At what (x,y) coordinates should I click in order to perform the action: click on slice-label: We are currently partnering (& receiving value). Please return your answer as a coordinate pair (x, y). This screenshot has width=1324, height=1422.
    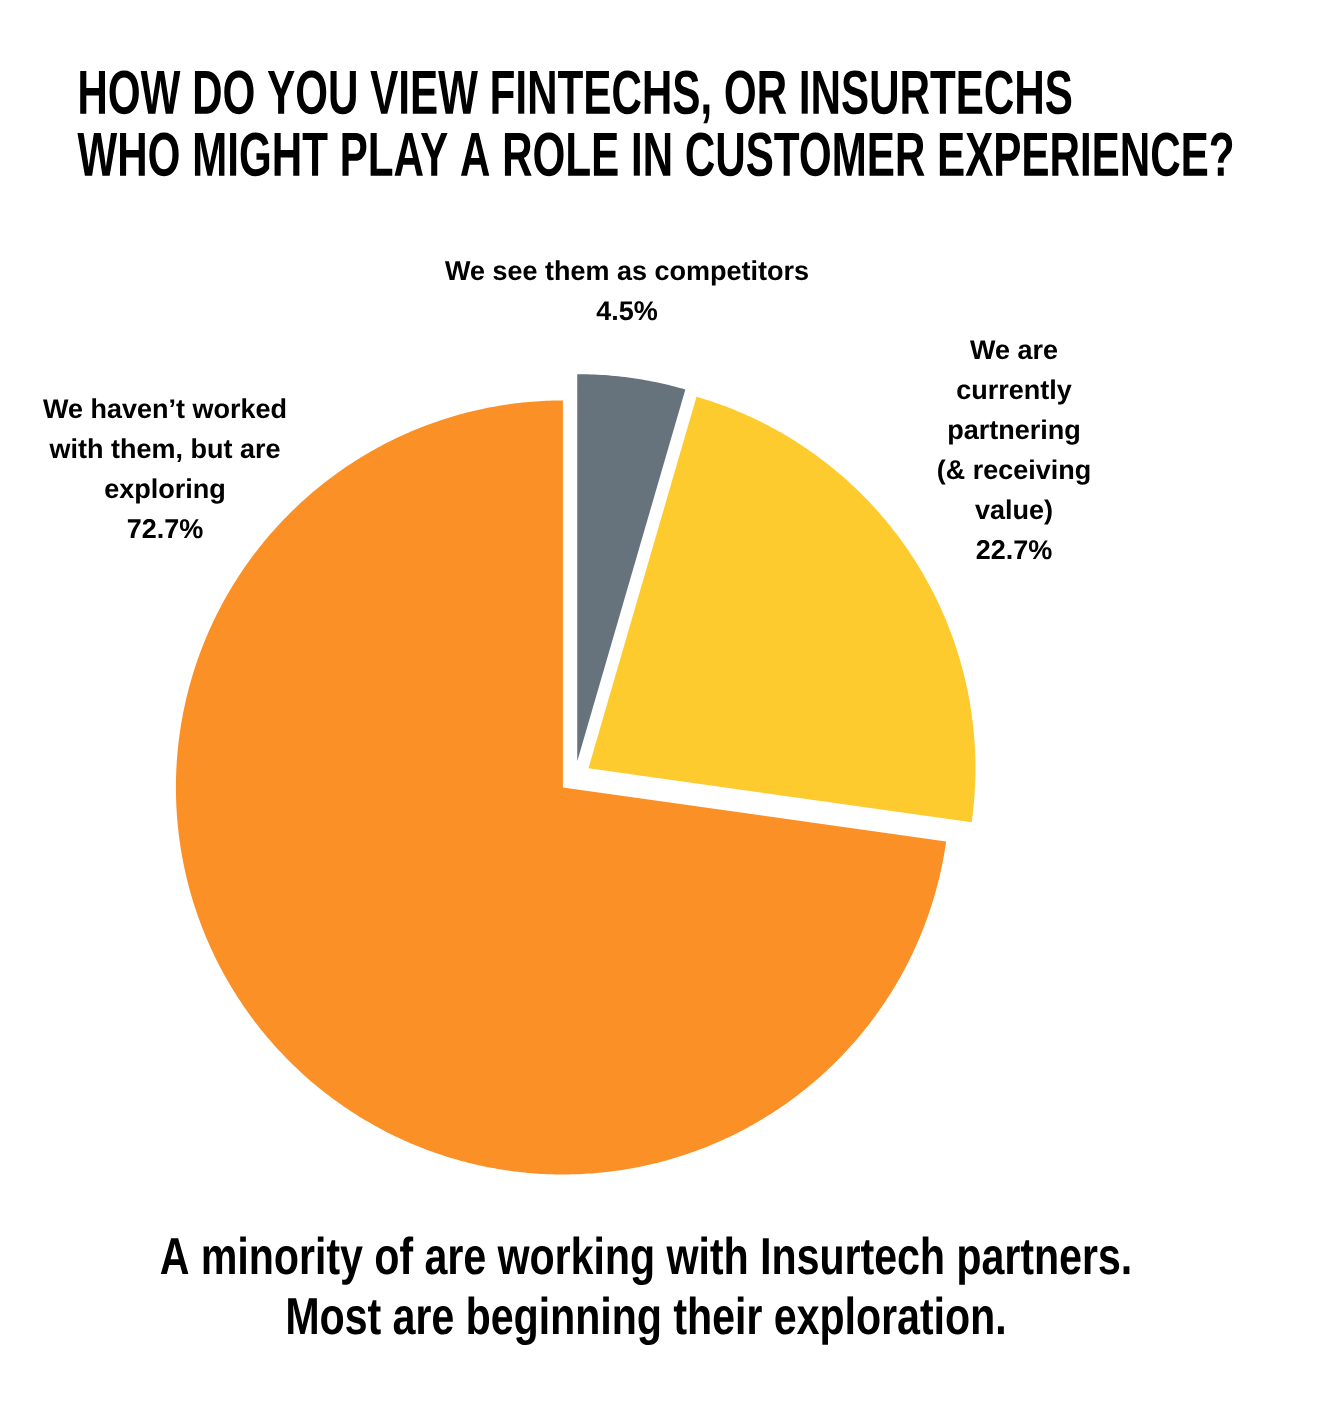
    Looking at the image, I should click on (1014, 432).